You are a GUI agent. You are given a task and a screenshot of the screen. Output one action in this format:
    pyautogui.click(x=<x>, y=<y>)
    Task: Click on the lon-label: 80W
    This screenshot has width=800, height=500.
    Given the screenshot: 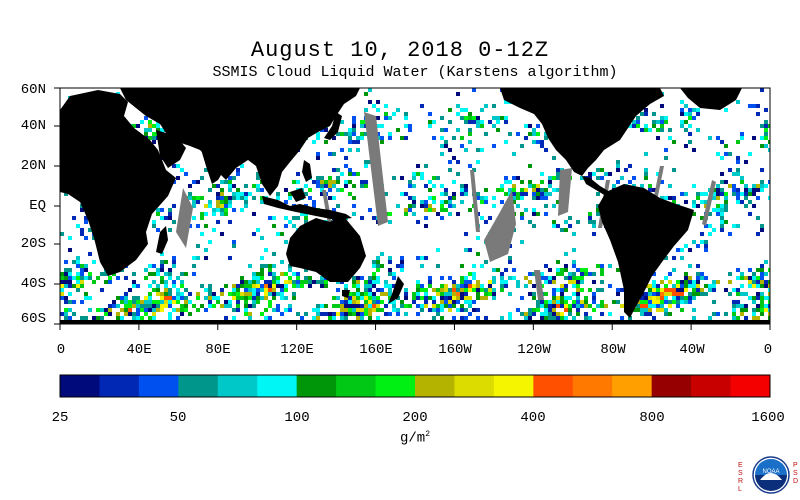 What is the action you would take?
    pyautogui.click(x=613, y=350)
    